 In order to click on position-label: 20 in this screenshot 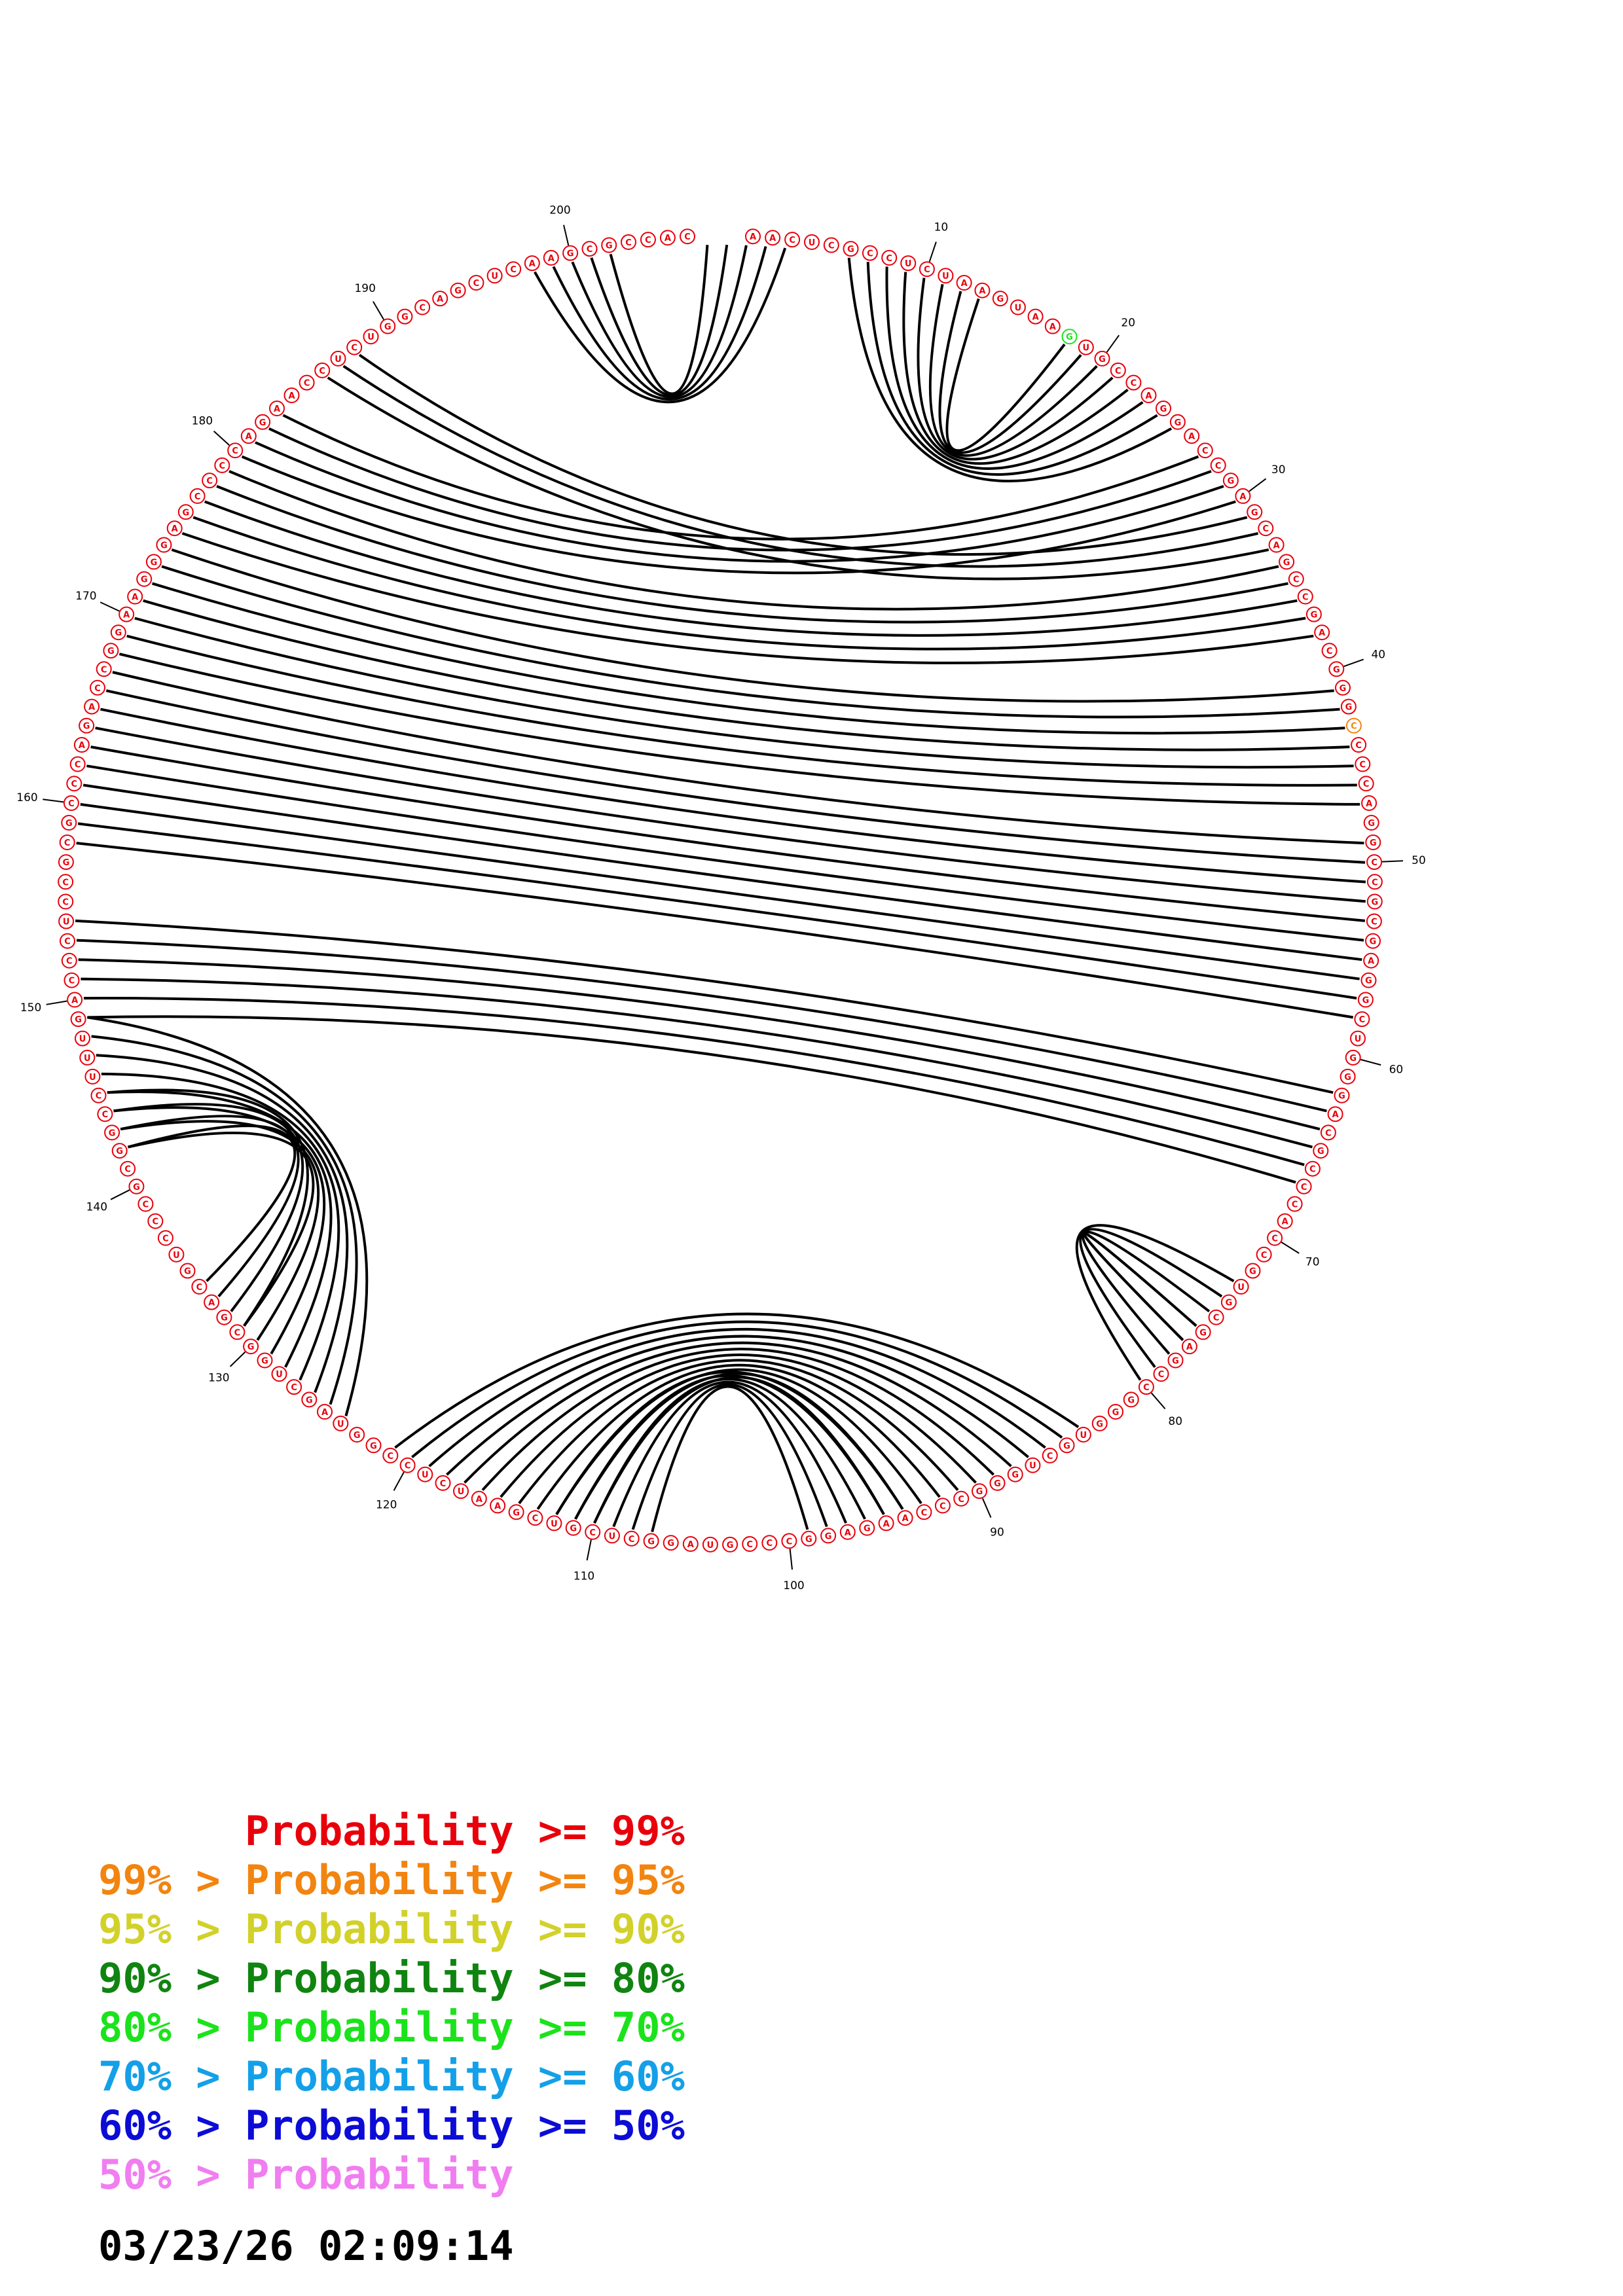, I will do `click(1128, 323)`.